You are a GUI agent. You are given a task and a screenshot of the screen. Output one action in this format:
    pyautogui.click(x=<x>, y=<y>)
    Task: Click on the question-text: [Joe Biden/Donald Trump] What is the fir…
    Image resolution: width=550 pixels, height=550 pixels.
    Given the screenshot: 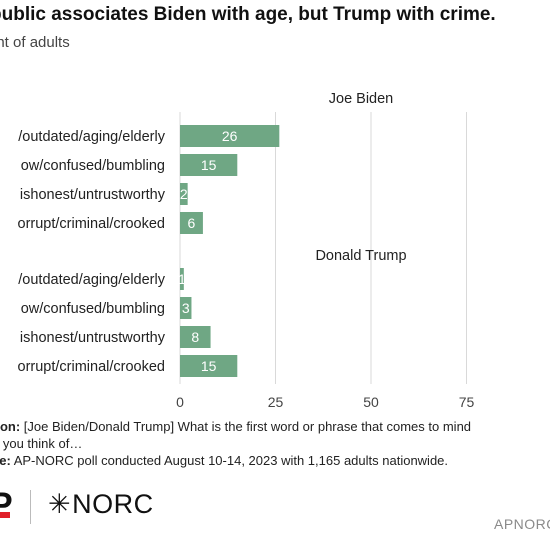 What is the action you would take?
    pyautogui.click(x=246, y=426)
    